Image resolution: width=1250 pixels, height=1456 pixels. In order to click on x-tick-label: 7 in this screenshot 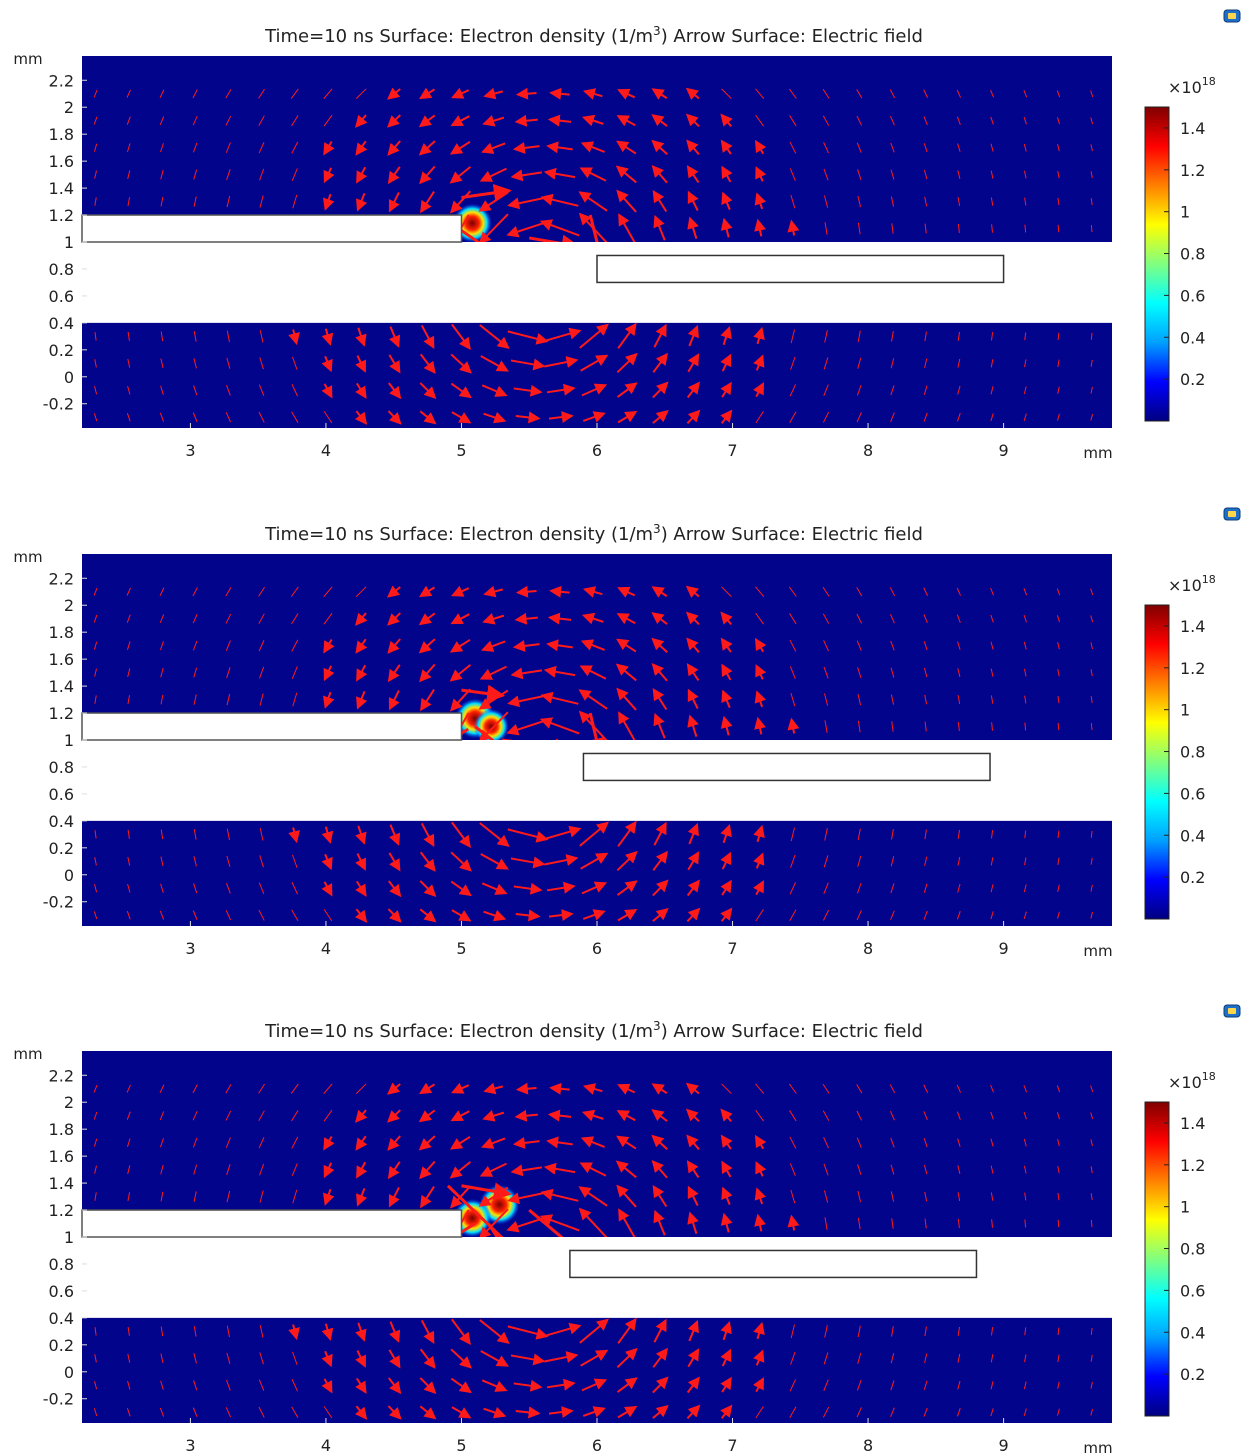, I will do `click(732, 948)`.